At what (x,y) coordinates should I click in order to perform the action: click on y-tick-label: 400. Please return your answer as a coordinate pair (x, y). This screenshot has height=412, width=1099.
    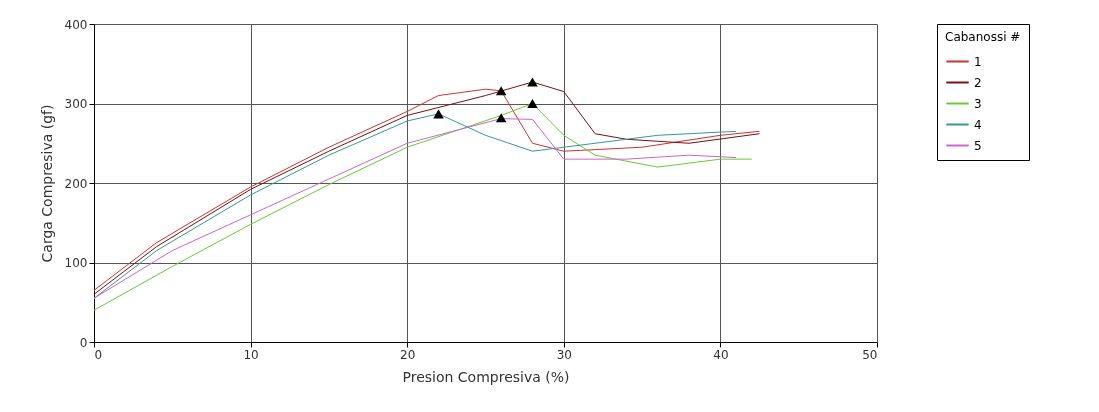
    Looking at the image, I should click on (76, 24).